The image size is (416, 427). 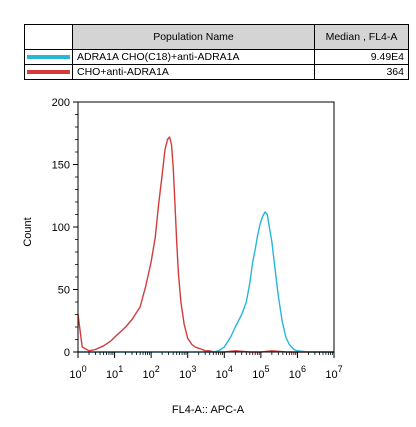 I want to click on x-tick-label: 10², so click(x=151, y=372).